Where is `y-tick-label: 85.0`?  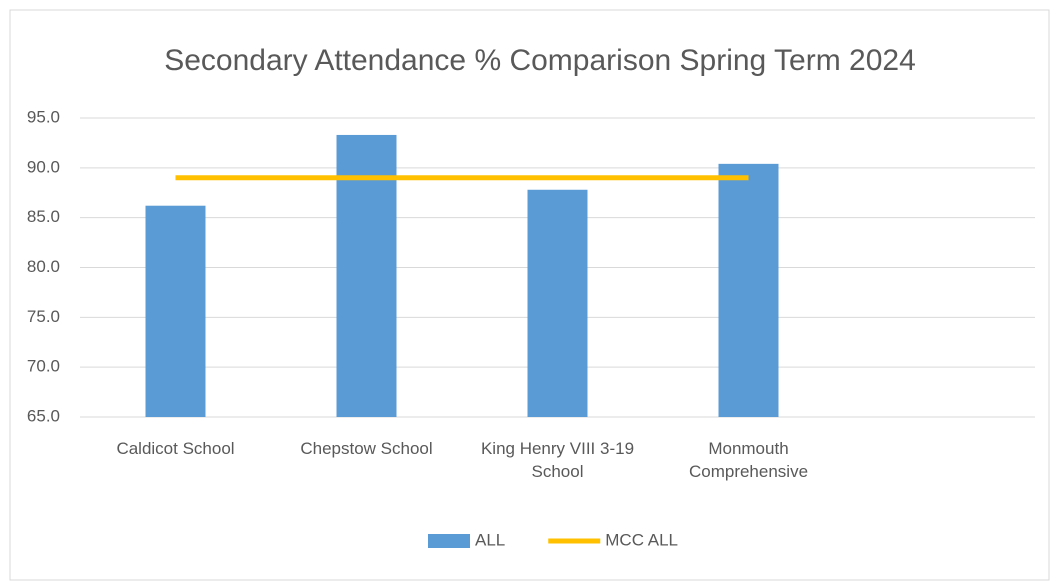 y-tick-label: 85.0 is located at coordinates (43, 216).